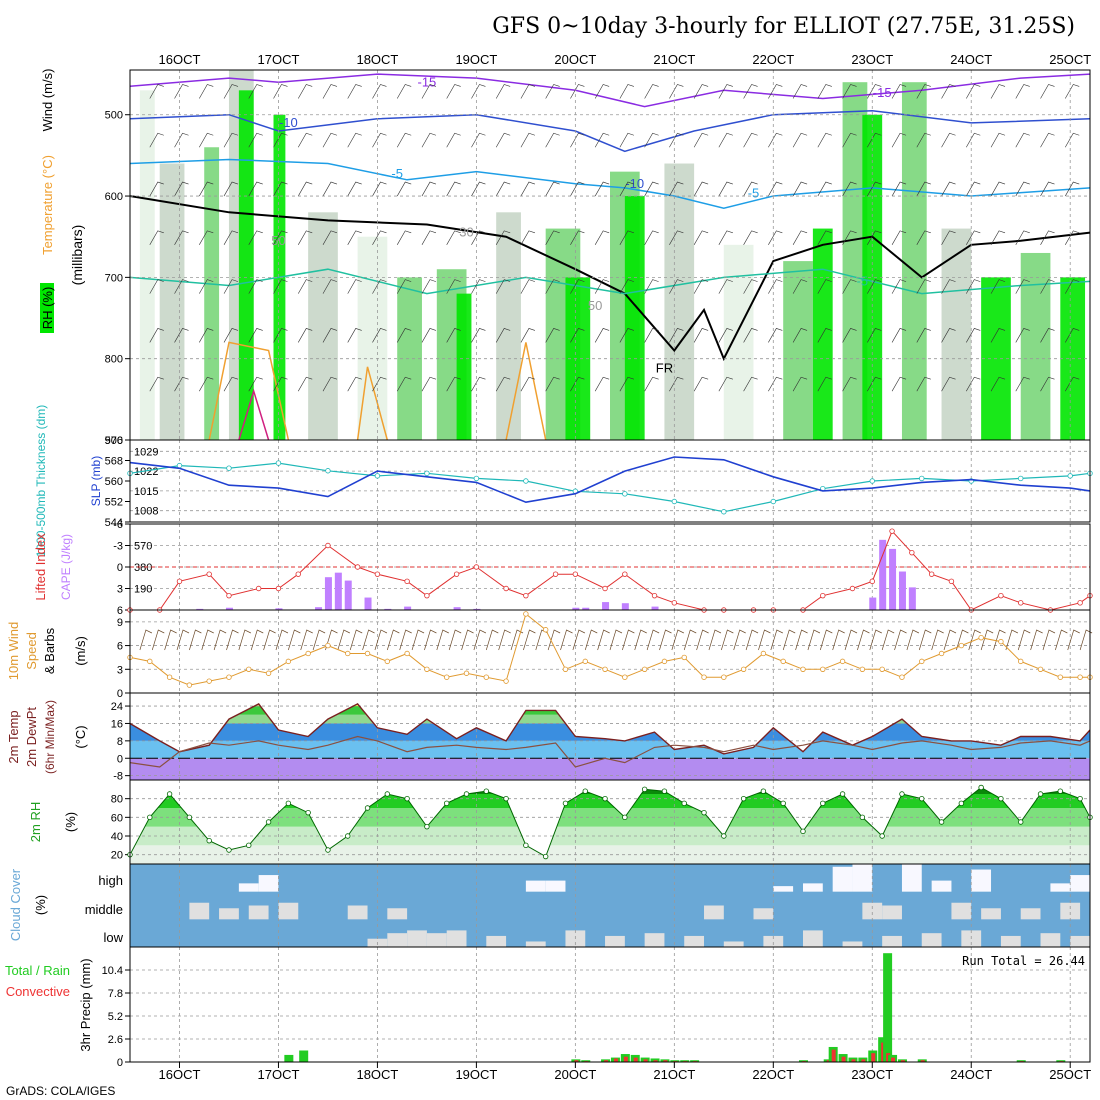  I want to click on temp-units: (°C), so click(80, 736).